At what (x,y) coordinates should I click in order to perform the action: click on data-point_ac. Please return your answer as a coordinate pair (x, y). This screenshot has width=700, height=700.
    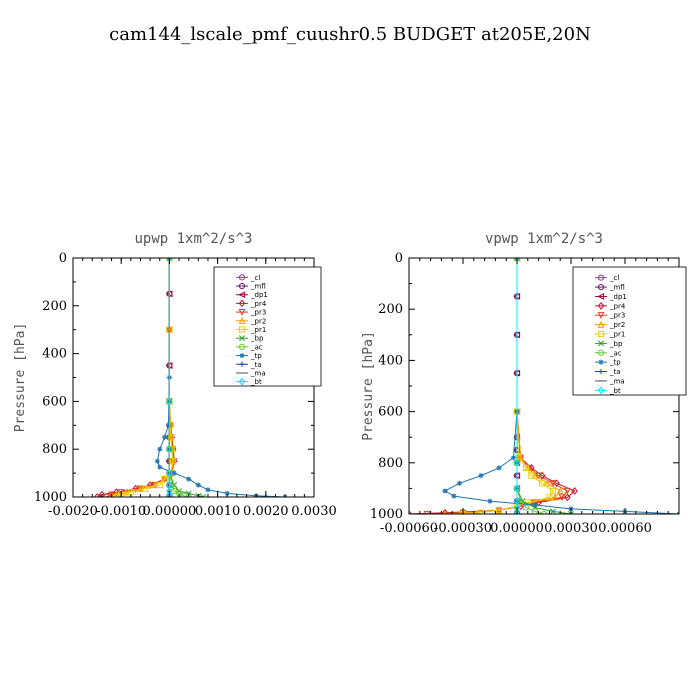
    Looking at the image, I should click on (535, 511).